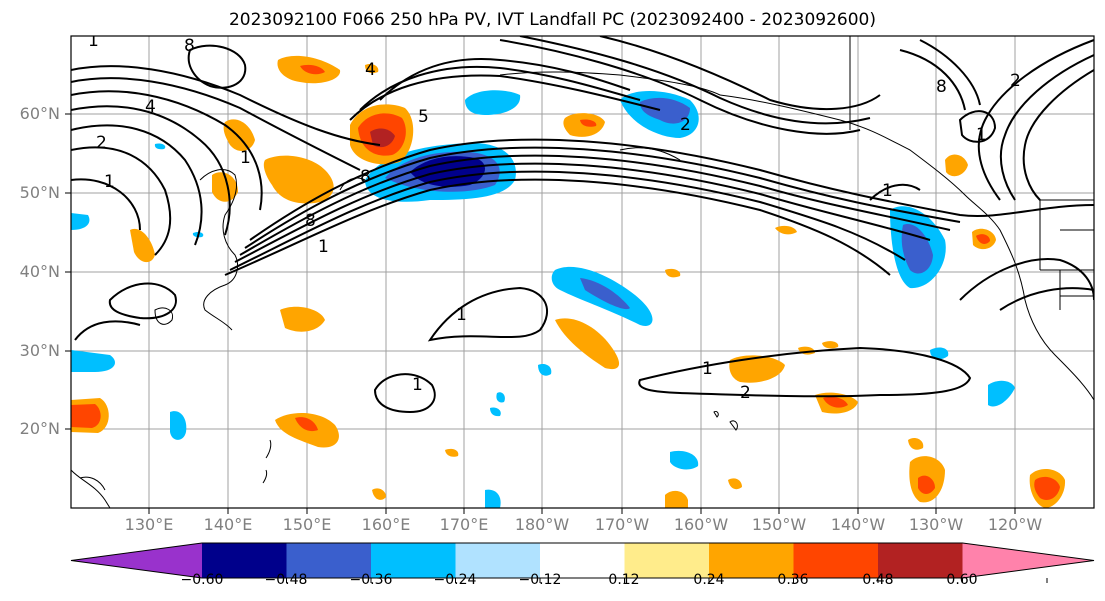 The width and height of the screenshot is (1105, 601). I want to click on lon-label: 140°E, so click(228, 524).